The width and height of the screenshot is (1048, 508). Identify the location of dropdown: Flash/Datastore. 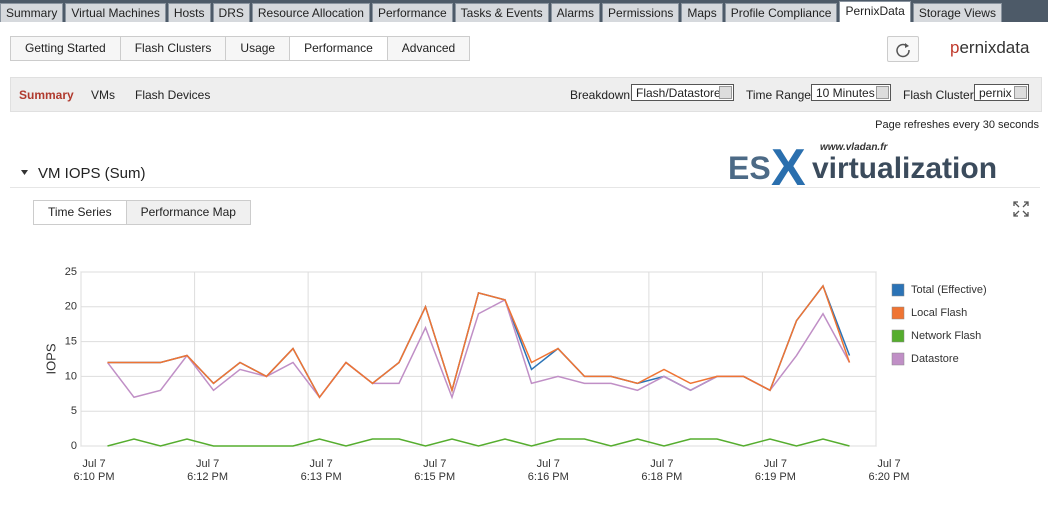
(682, 92).